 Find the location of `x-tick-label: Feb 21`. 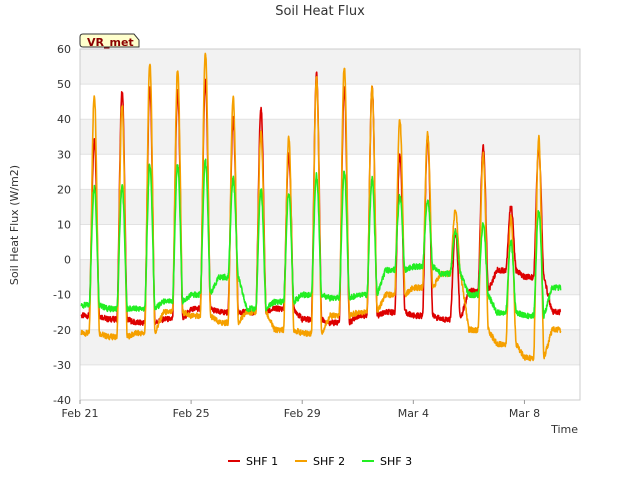

x-tick-label: Feb 21 is located at coordinates (80, 413).